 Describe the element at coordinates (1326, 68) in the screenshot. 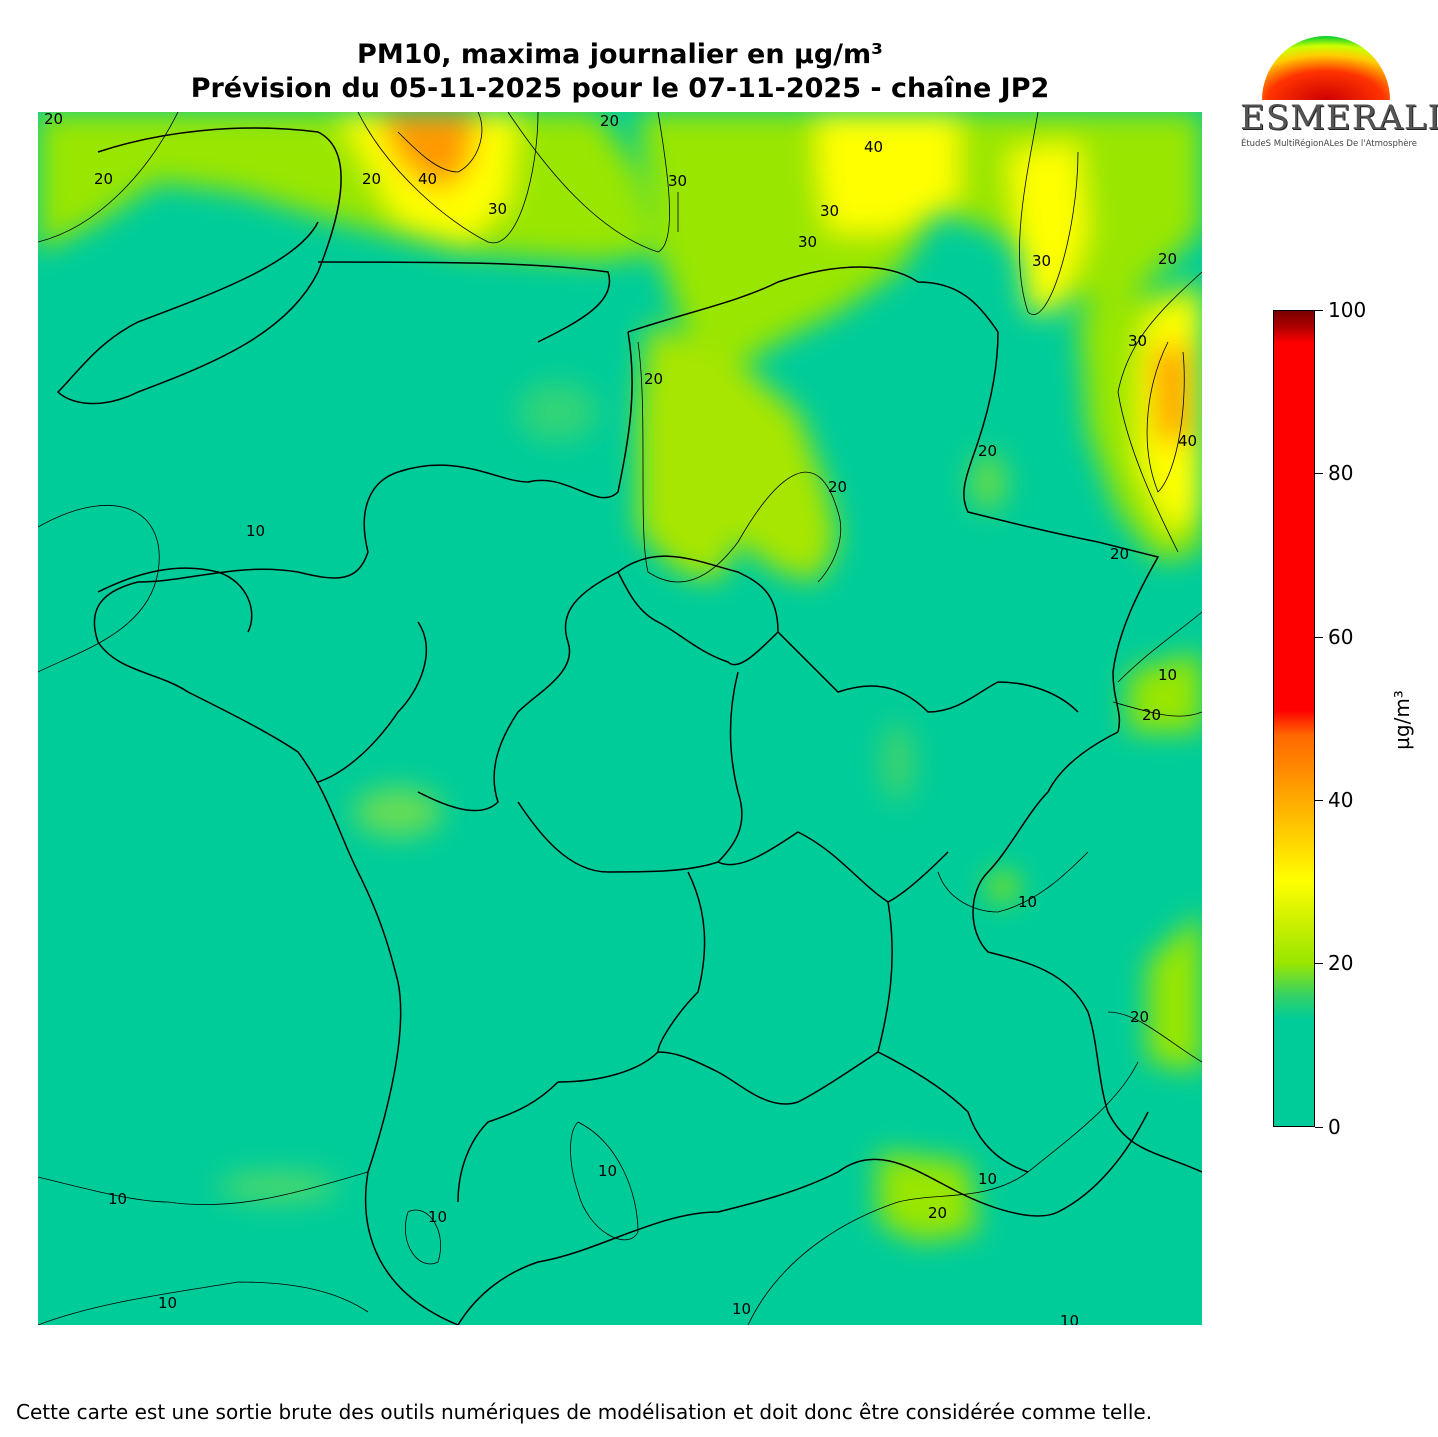

I see `logo-sun-icon` at that location.